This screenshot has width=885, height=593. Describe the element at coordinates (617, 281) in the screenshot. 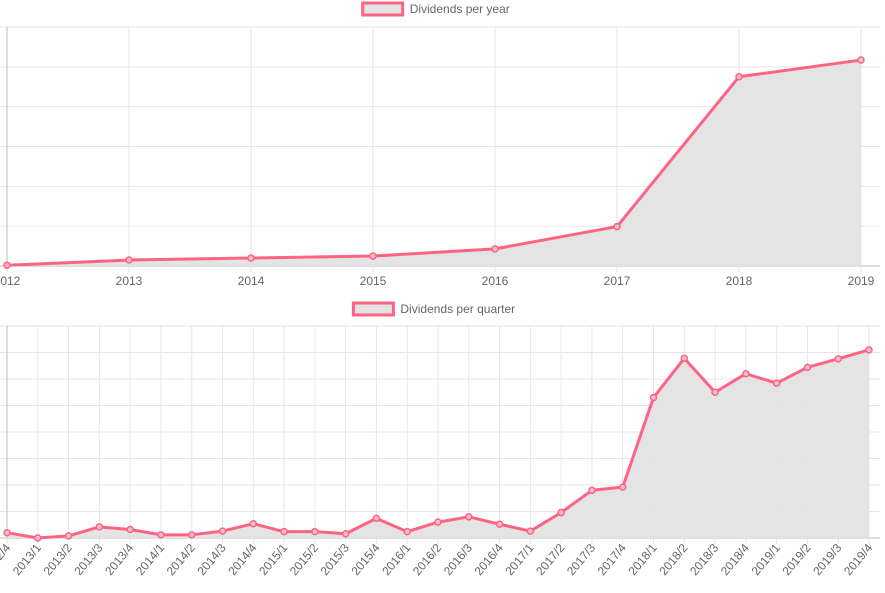

I see `x-tick-label: 2017` at that location.